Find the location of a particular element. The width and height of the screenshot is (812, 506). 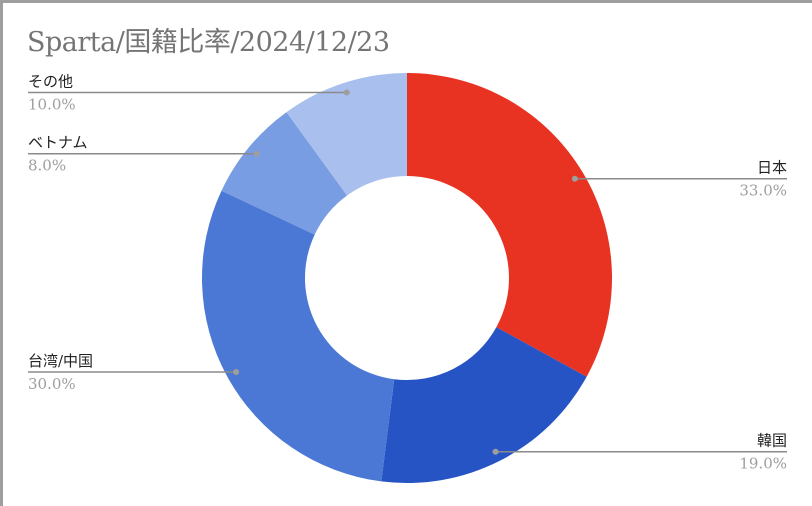

slice-label: 韓国 is located at coordinates (772, 441).